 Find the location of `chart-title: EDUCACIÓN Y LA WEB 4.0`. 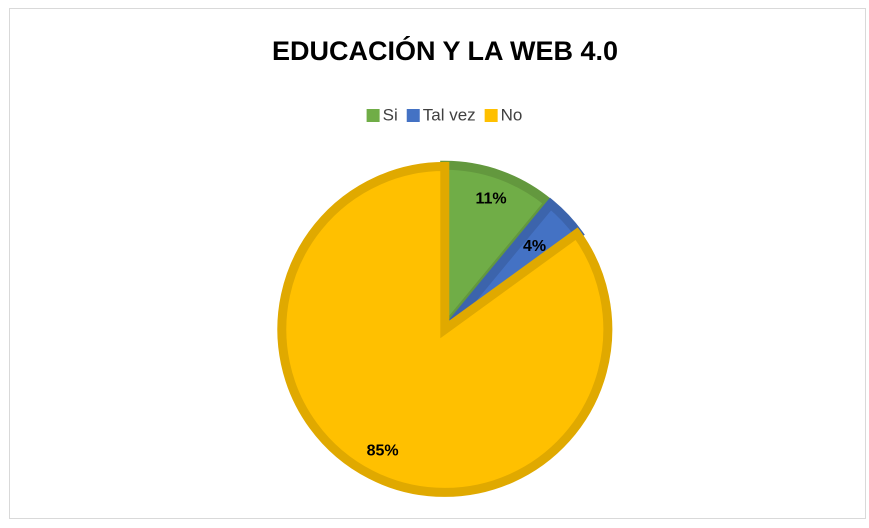

chart-title: EDUCACIÓN Y LA WEB 4.0 is located at coordinates (445, 50).